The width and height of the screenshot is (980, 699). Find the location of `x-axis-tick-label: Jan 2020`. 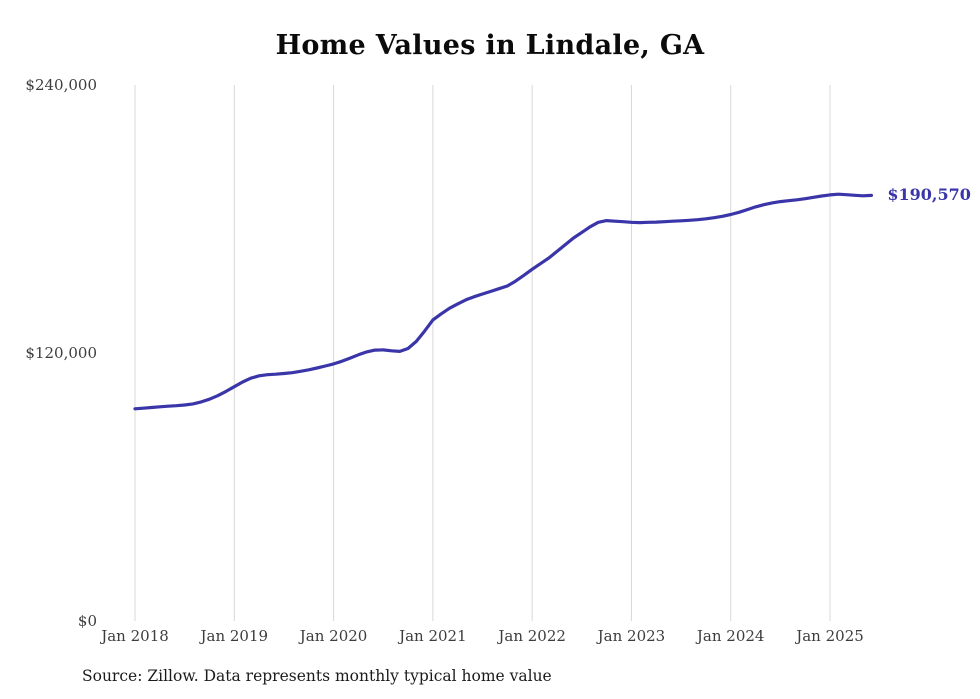

x-axis-tick-label: Jan 2020 is located at coordinates (333, 636).